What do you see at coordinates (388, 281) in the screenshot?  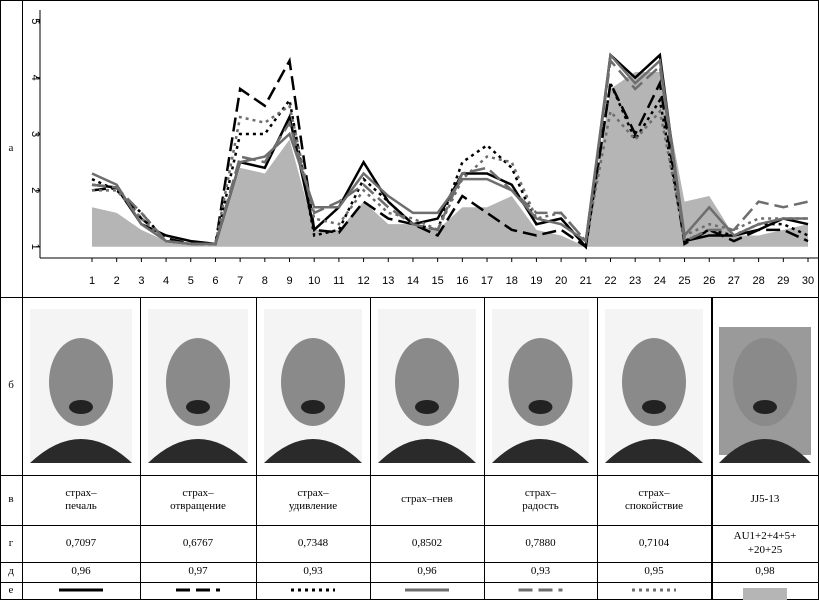 I see `x-tick-label: 13` at bounding box center [388, 281].